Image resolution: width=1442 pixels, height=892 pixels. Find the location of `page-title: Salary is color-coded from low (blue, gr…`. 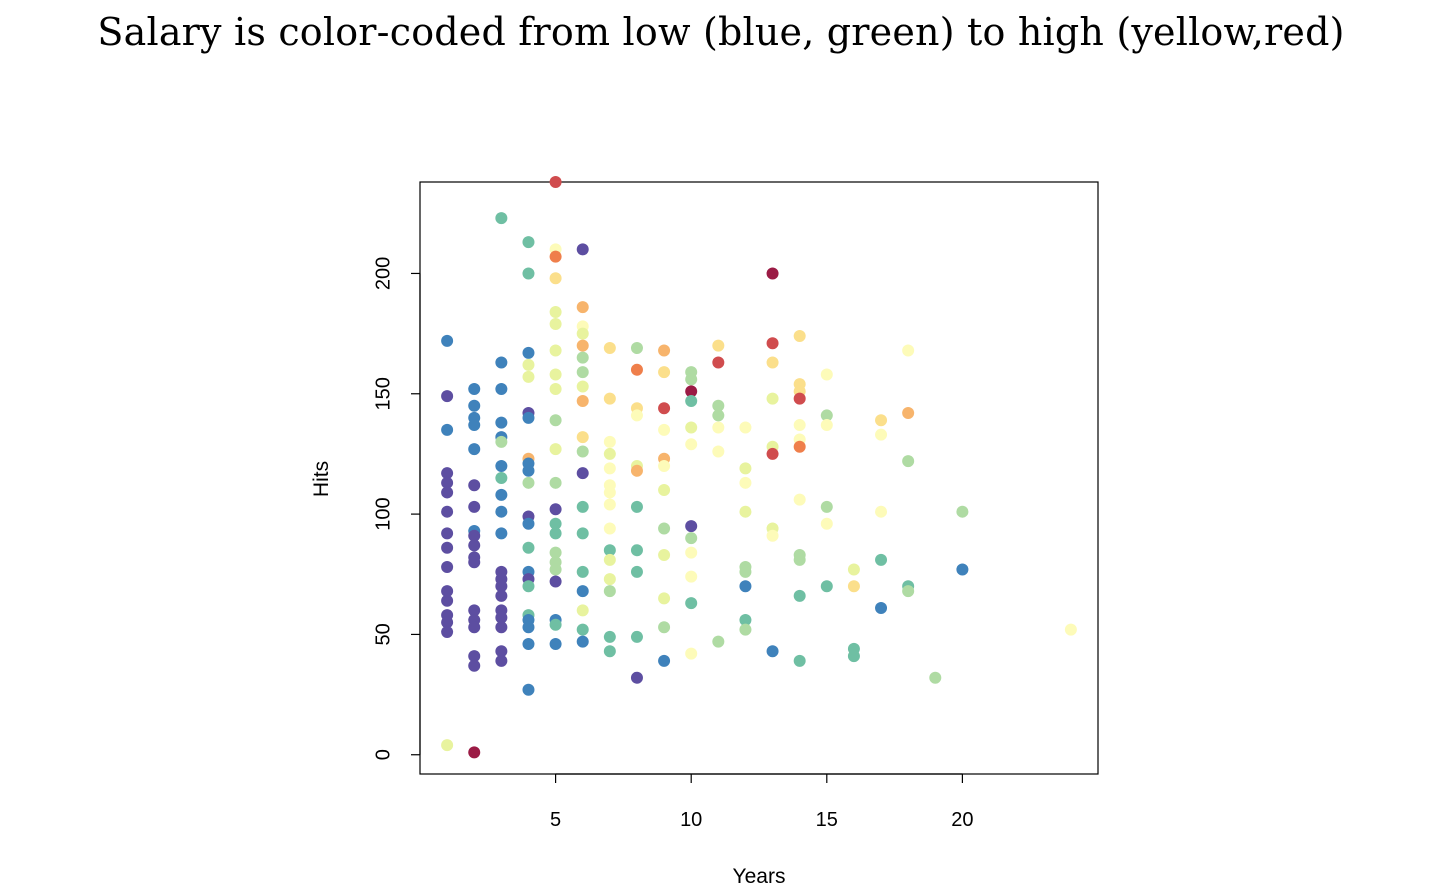

page-title: Salary is color-coded from low (blue, gr… is located at coordinates (721, 32).